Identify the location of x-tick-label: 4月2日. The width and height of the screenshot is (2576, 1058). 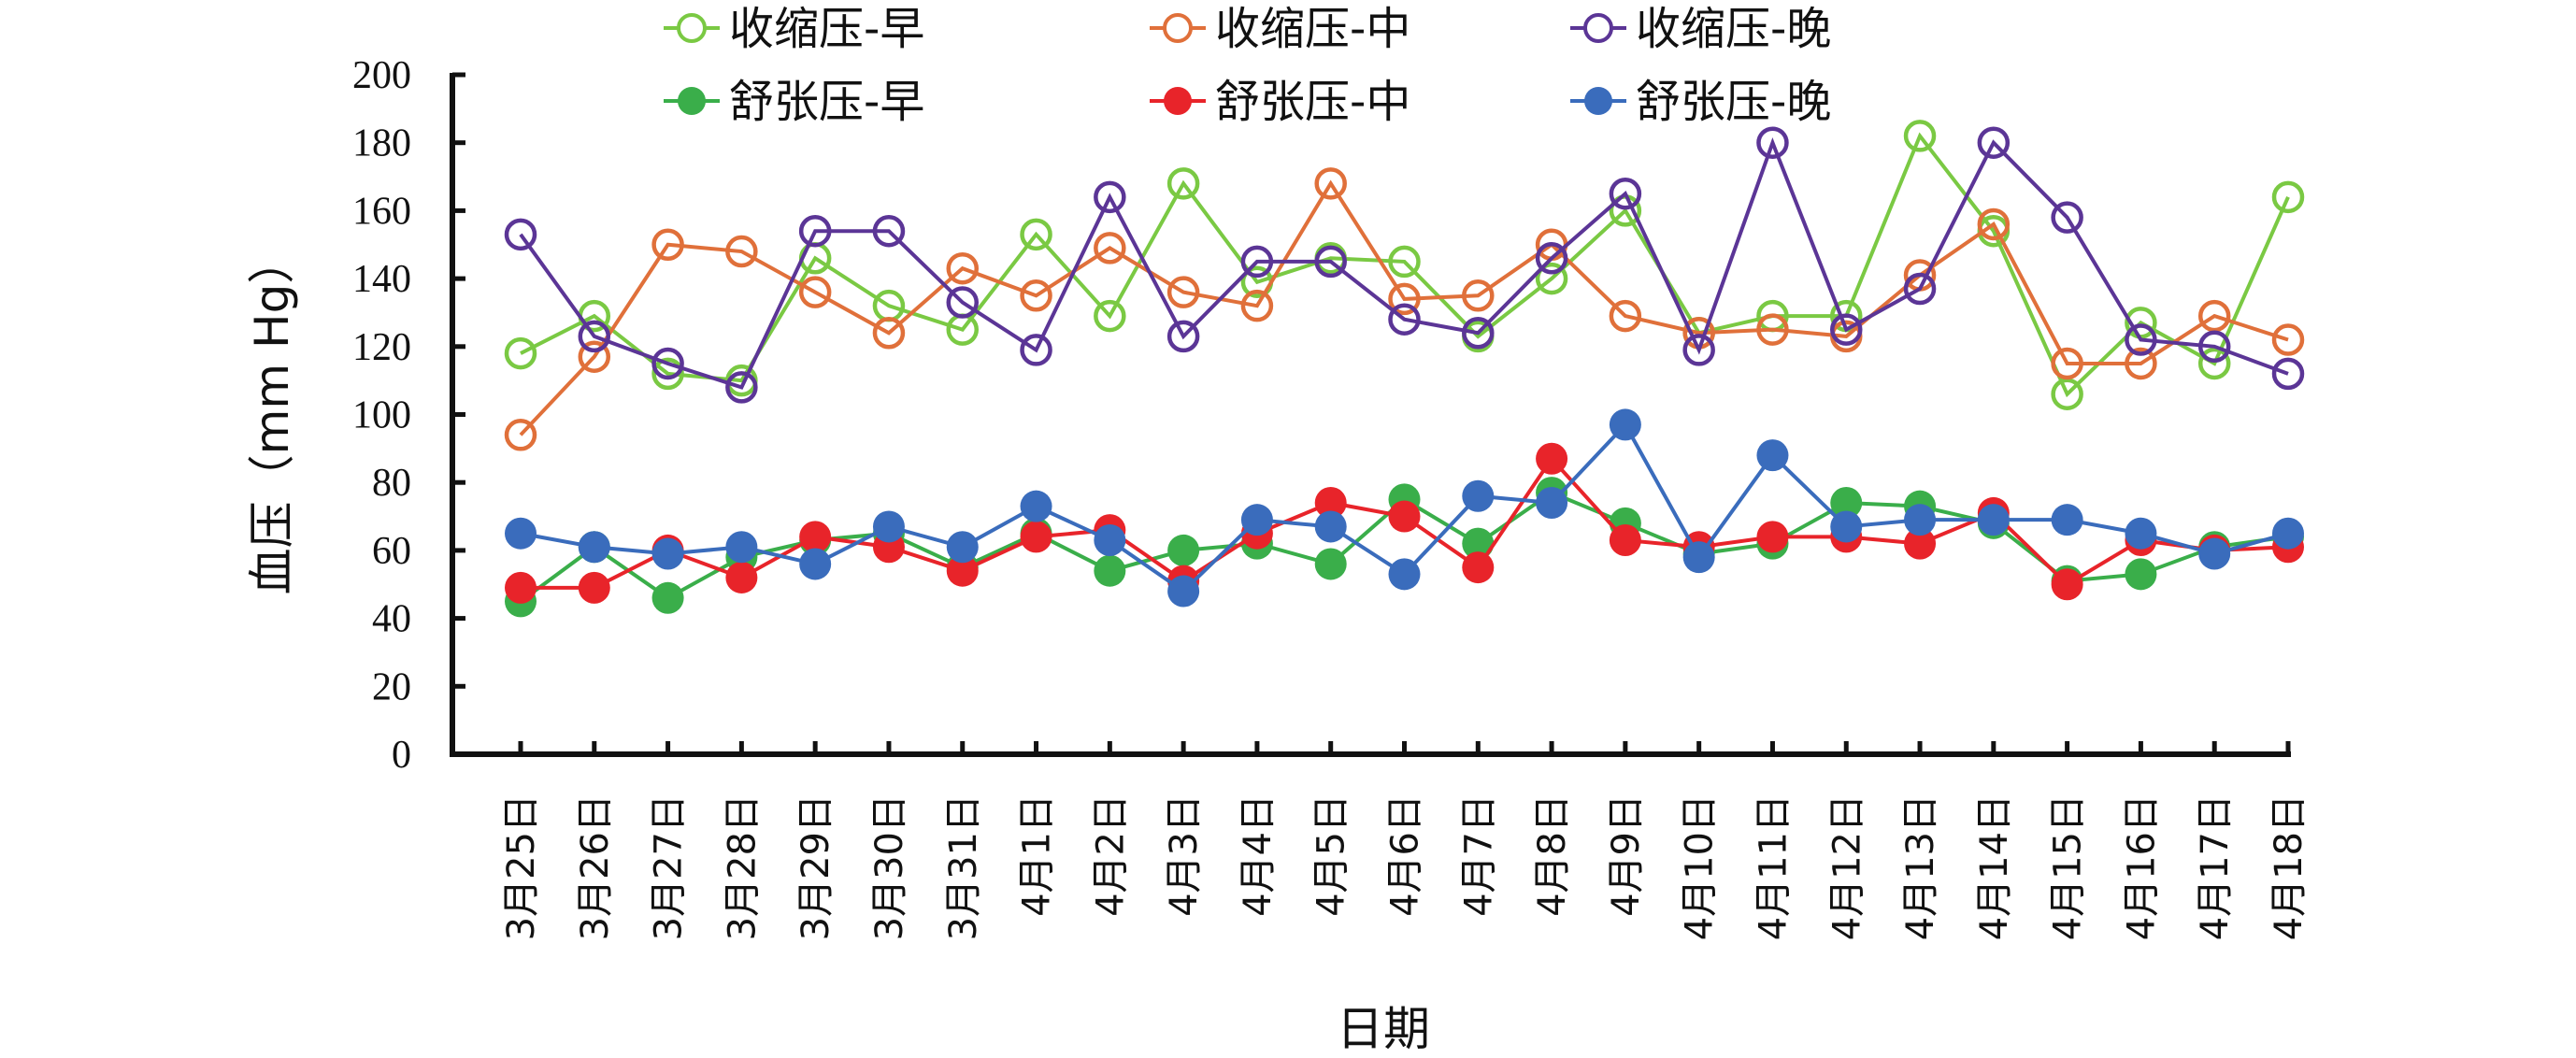
(1110, 855).